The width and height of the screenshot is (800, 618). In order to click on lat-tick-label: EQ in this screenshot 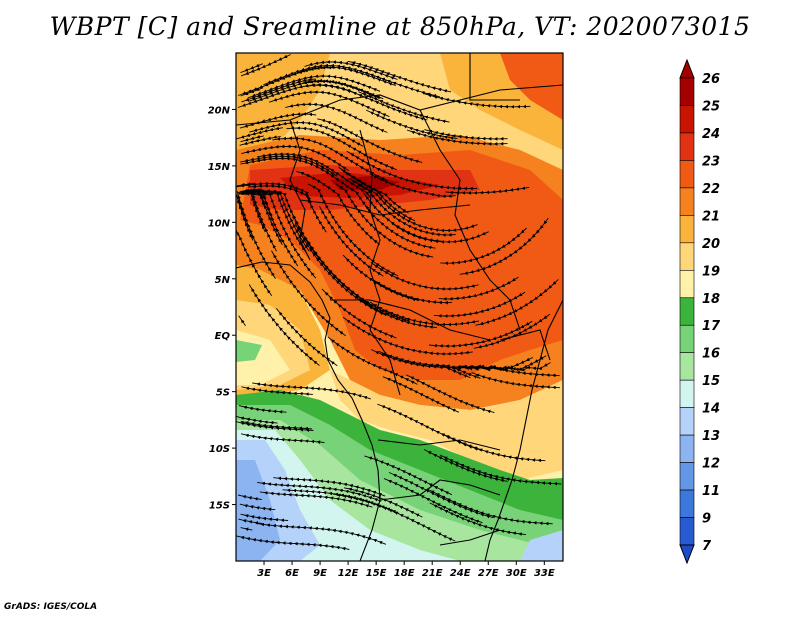, I will do `click(223, 336)`.